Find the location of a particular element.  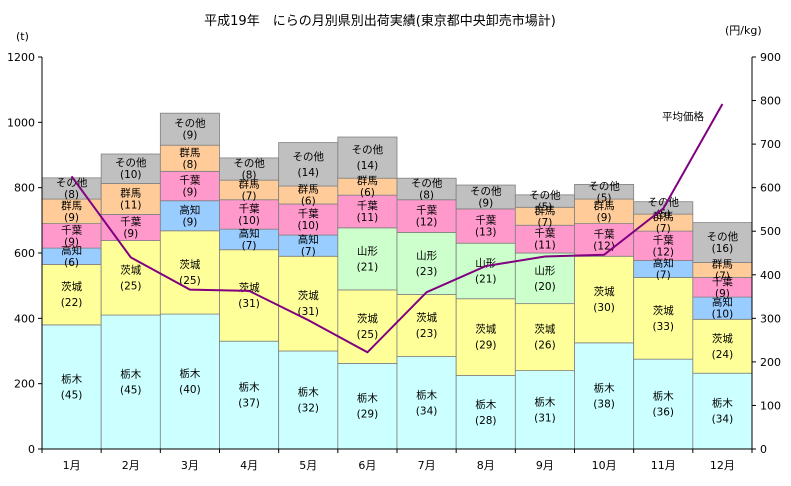

right-tick-label: 800 is located at coordinates (770, 101).